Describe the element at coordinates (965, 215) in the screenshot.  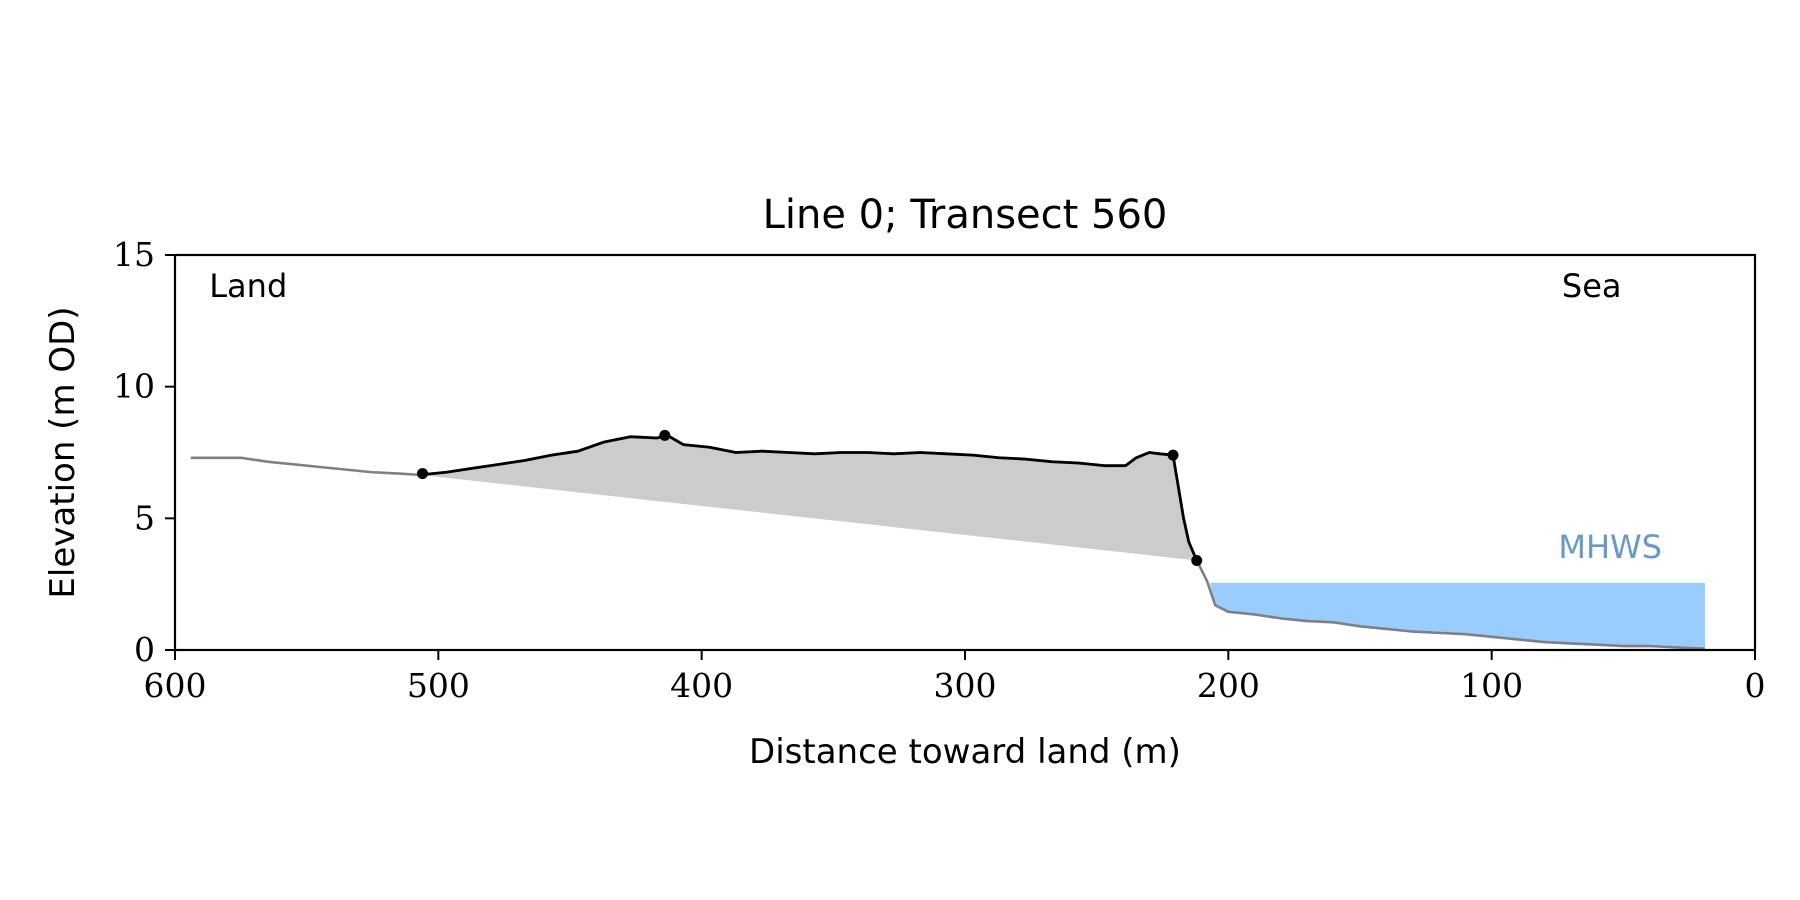
I see `chart-title: Line 0; Transect 560` at that location.